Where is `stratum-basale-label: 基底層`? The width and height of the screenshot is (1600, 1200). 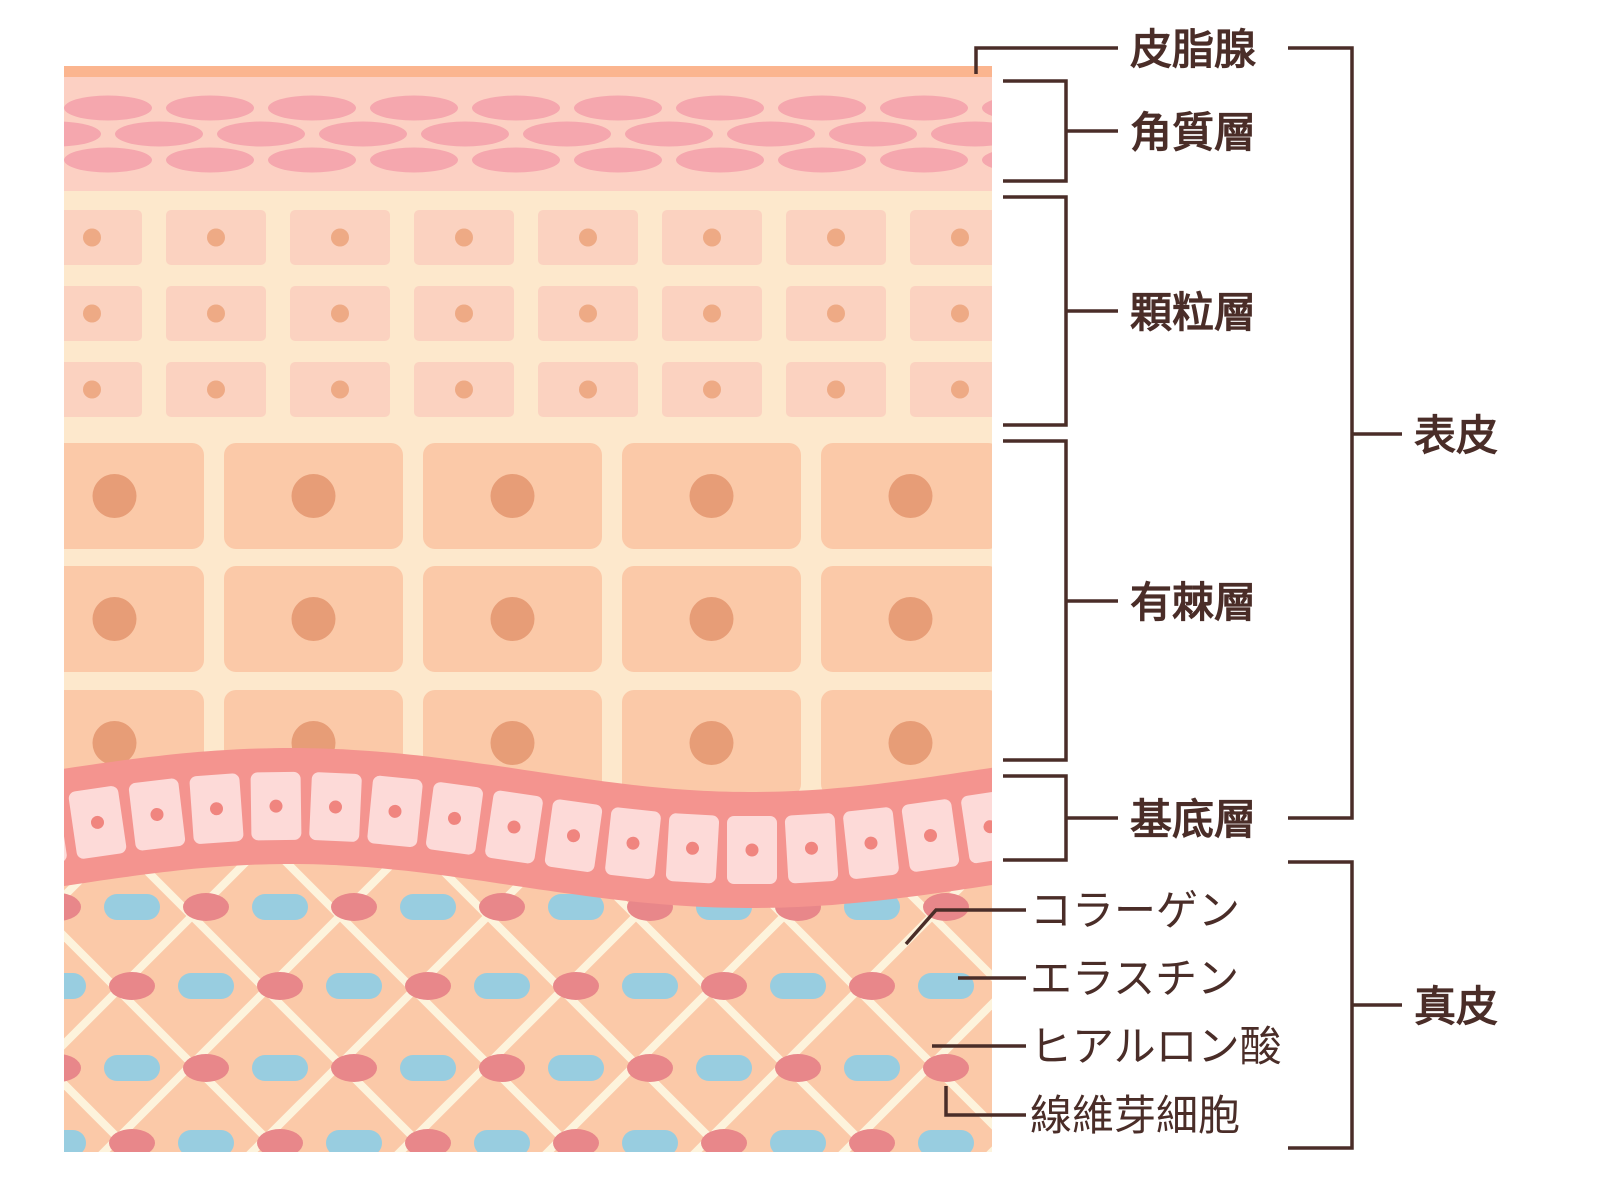 stratum-basale-label: 基底層 is located at coordinates (1193, 819).